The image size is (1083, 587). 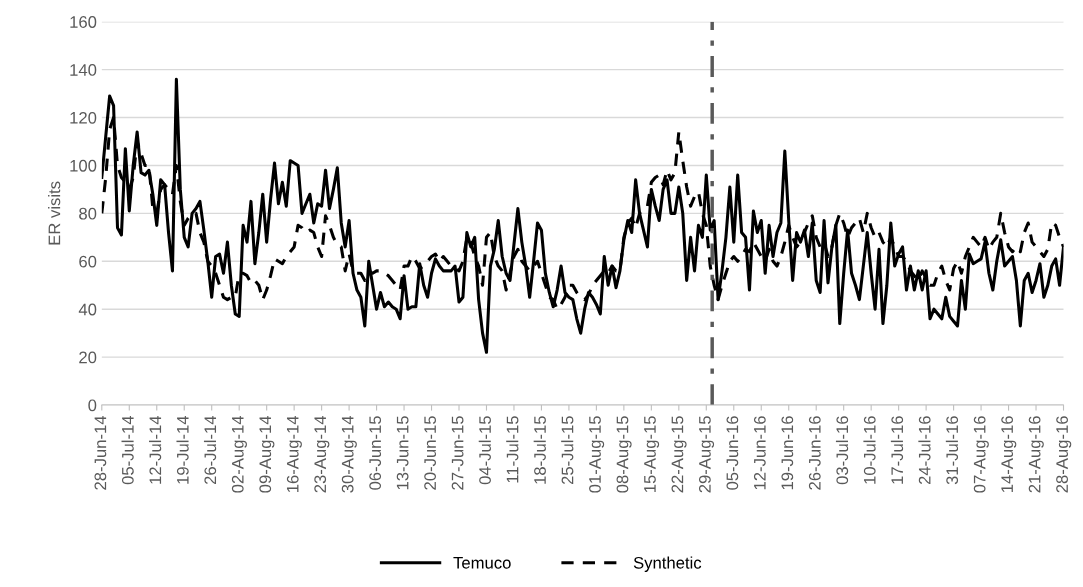 What do you see at coordinates (349, 454) in the screenshot?
I see `x-tick-label: 30-Aug-14` at bounding box center [349, 454].